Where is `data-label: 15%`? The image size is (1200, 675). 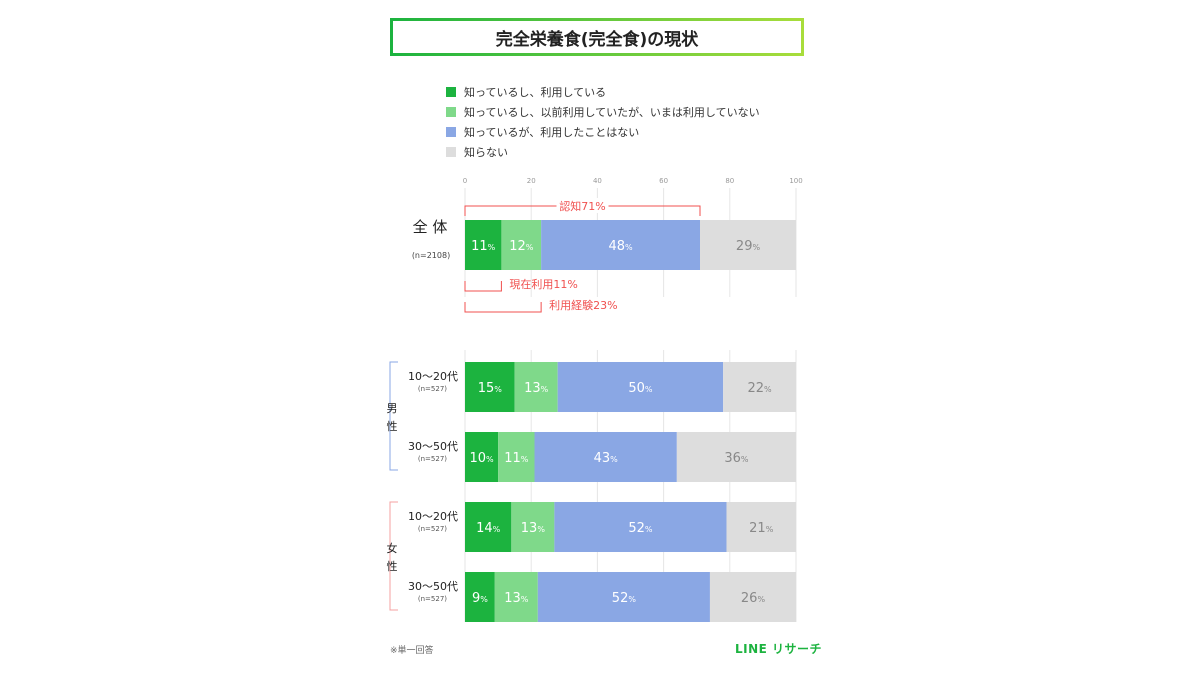
data-label: 15% is located at coordinates (490, 388).